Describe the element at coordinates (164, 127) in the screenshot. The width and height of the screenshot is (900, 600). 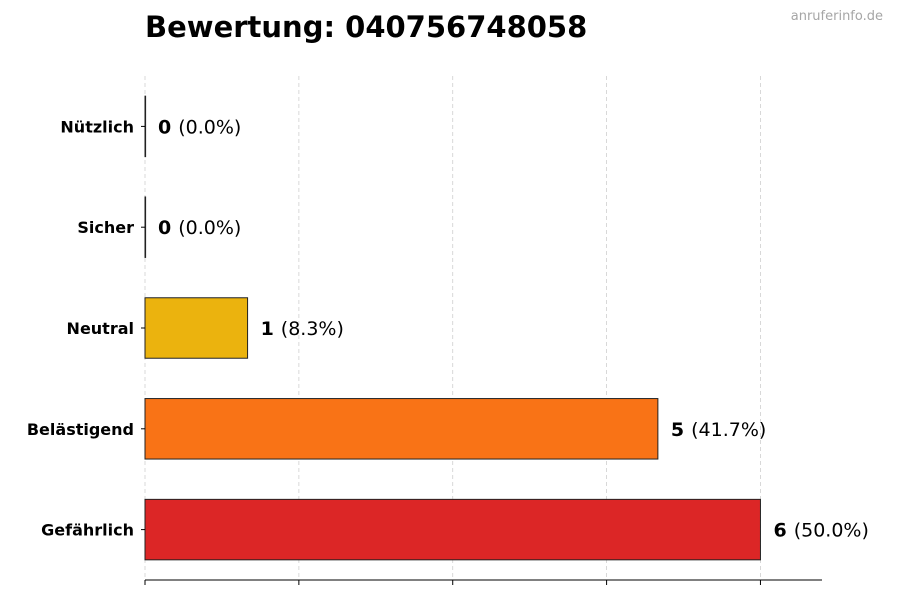
I see `value-count-0: 0` at that location.